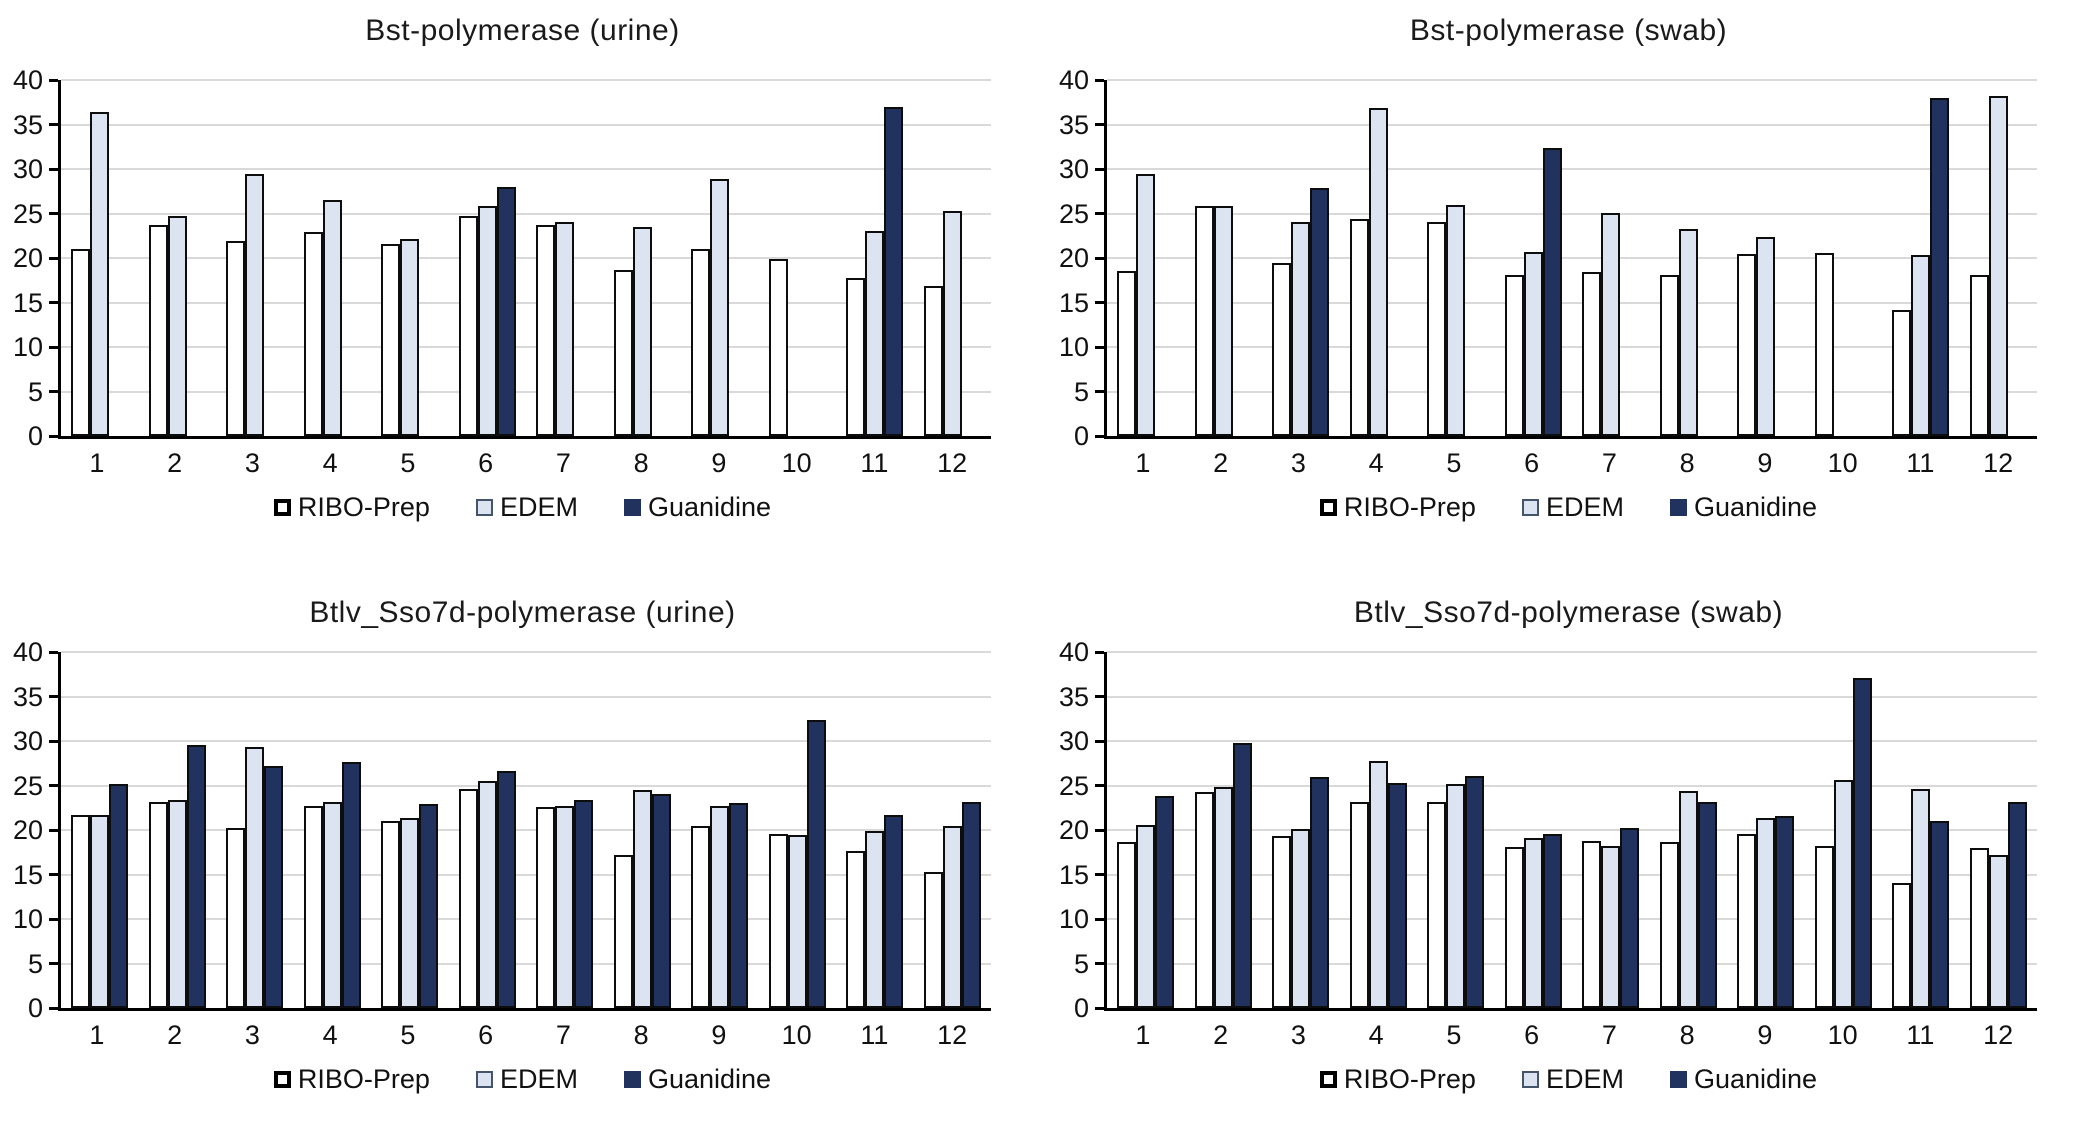  Describe the element at coordinates (1921, 898) in the screenshot. I see `bar-edem-cat11` at that location.